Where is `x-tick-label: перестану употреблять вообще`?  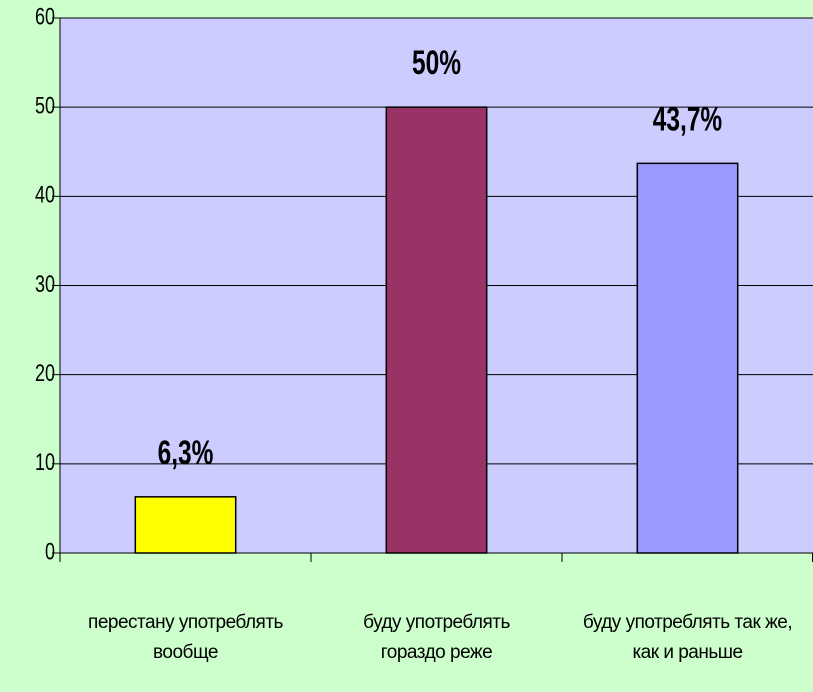
x-tick-label: перестану употреблять вообще is located at coordinates (185, 637).